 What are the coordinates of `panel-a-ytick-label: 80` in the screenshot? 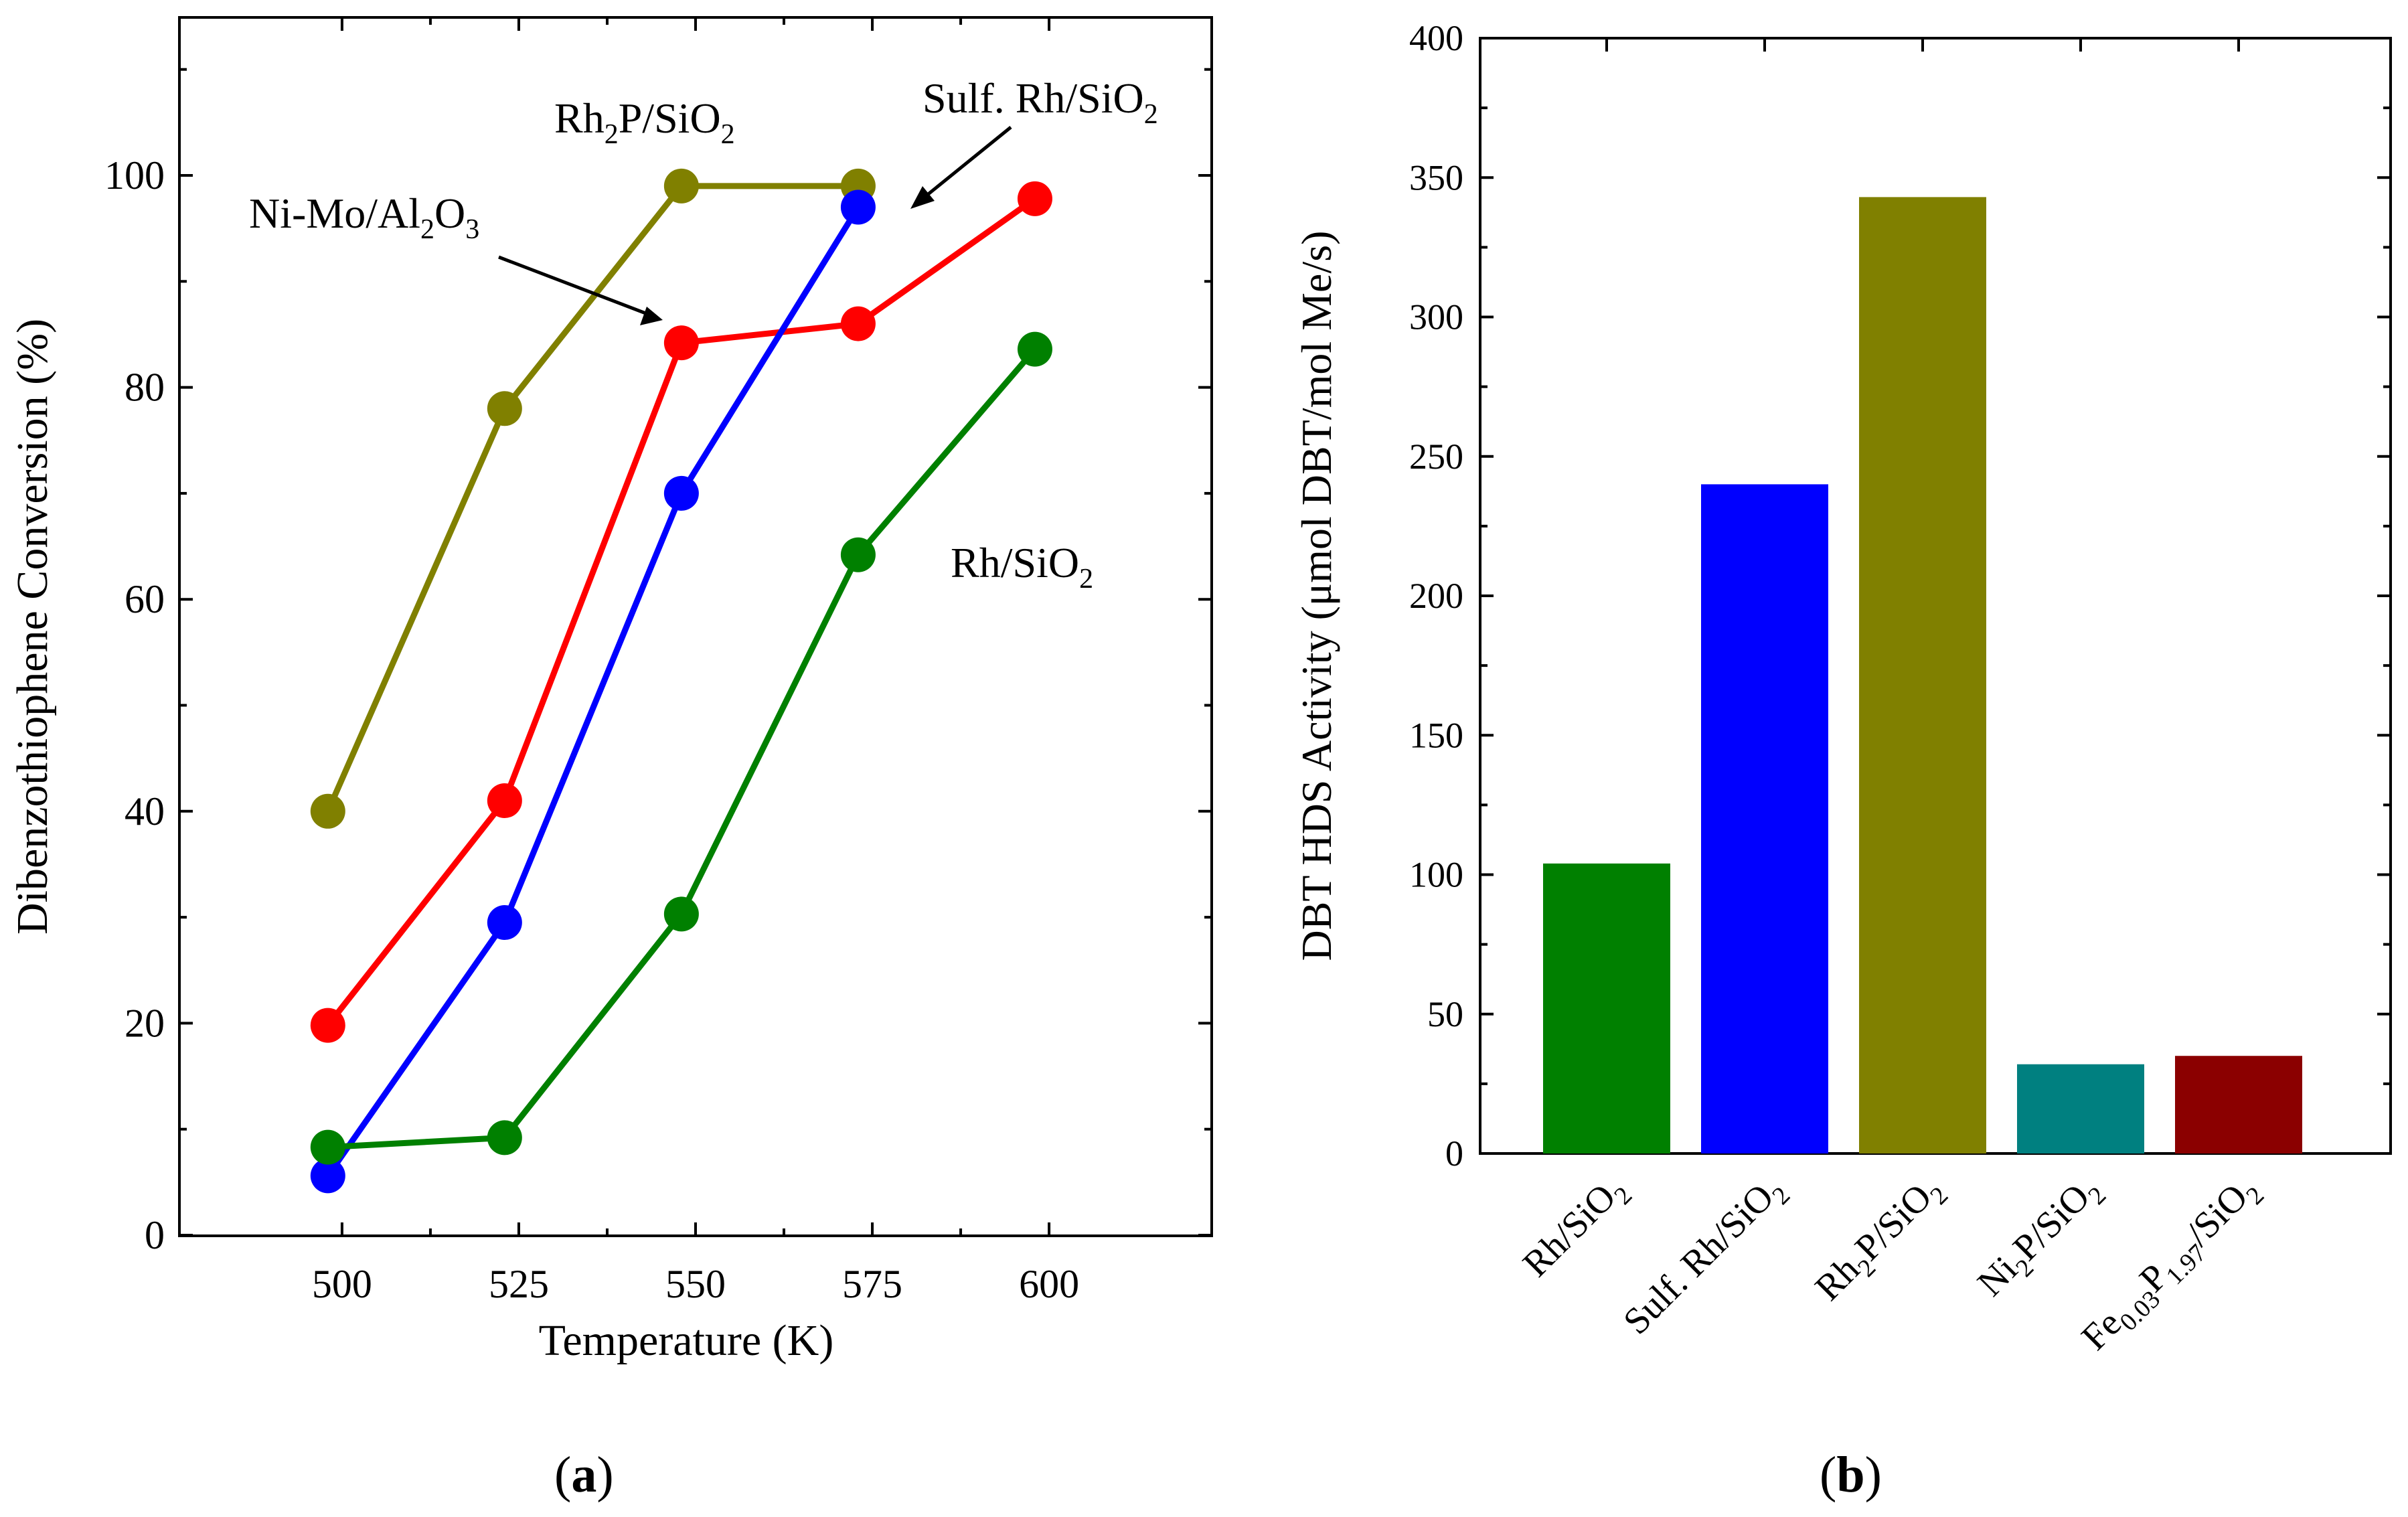 It's located at (145, 388).